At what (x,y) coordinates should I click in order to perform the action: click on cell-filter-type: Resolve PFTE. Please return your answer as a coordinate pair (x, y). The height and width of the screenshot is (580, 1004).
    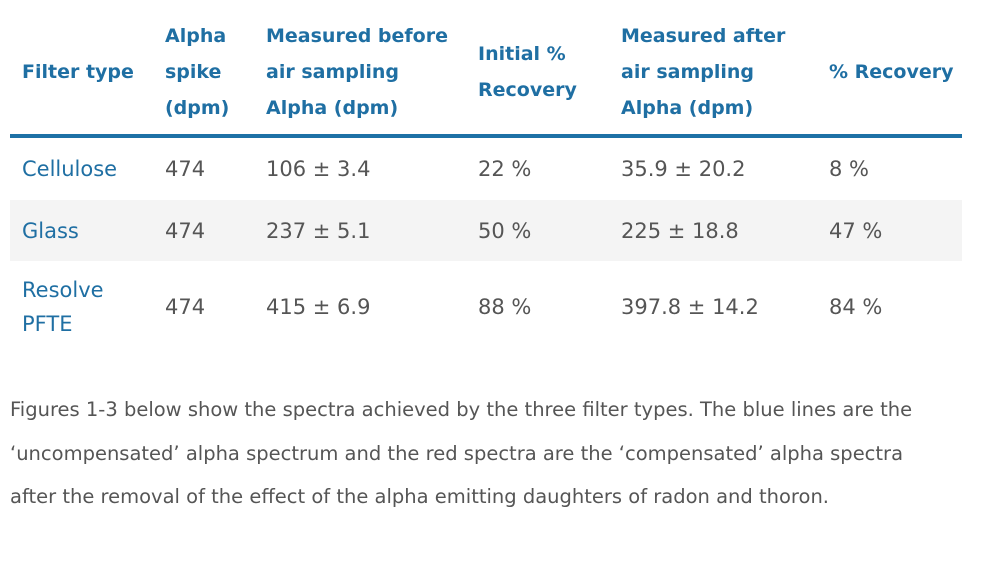
    Looking at the image, I should click on (63, 307).